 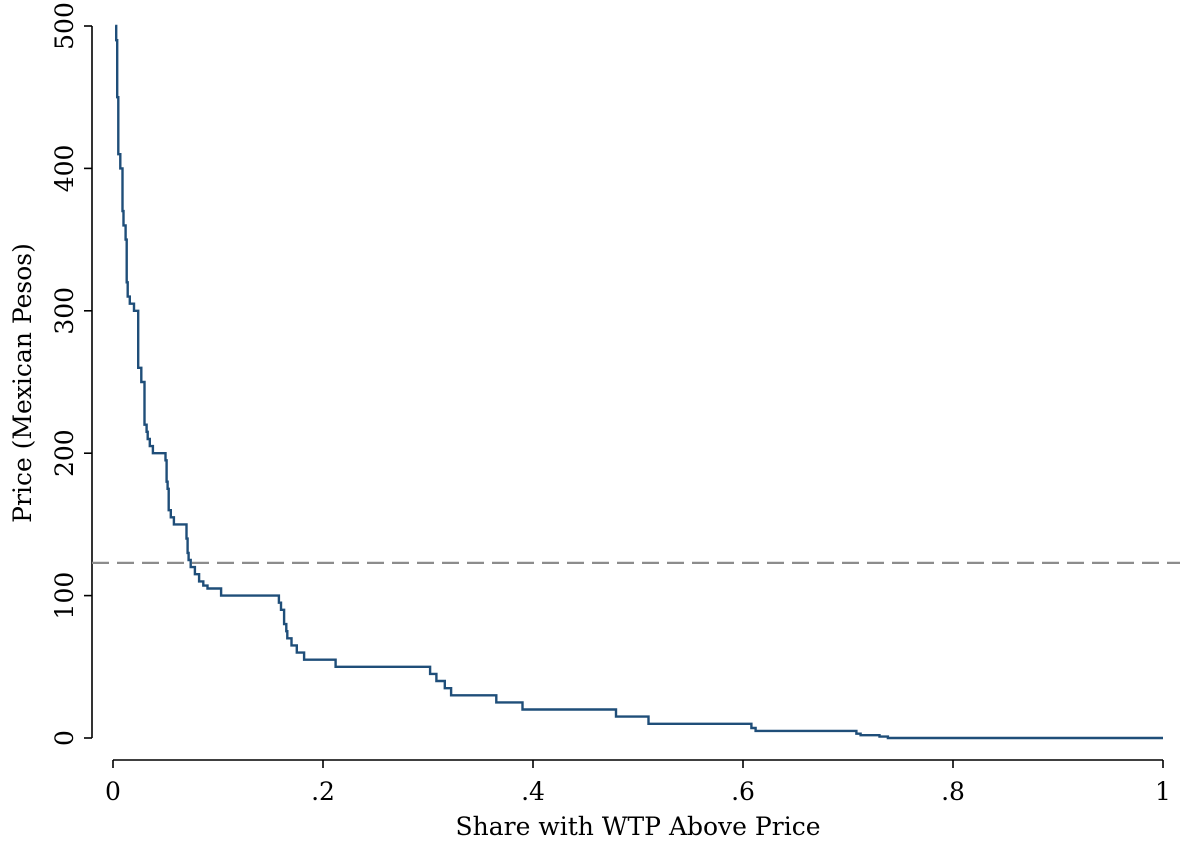 What do you see at coordinates (113, 791) in the screenshot?
I see `x-tick-label: 0` at bounding box center [113, 791].